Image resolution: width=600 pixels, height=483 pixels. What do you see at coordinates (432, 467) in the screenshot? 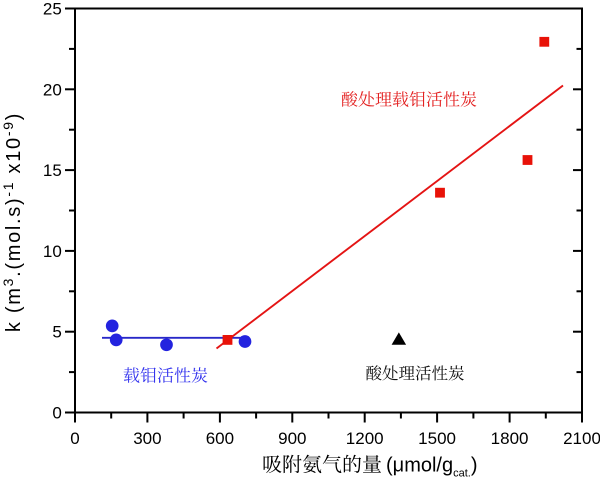
I see `svg-text: (μmol/gcat.)` at bounding box center [432, 467].